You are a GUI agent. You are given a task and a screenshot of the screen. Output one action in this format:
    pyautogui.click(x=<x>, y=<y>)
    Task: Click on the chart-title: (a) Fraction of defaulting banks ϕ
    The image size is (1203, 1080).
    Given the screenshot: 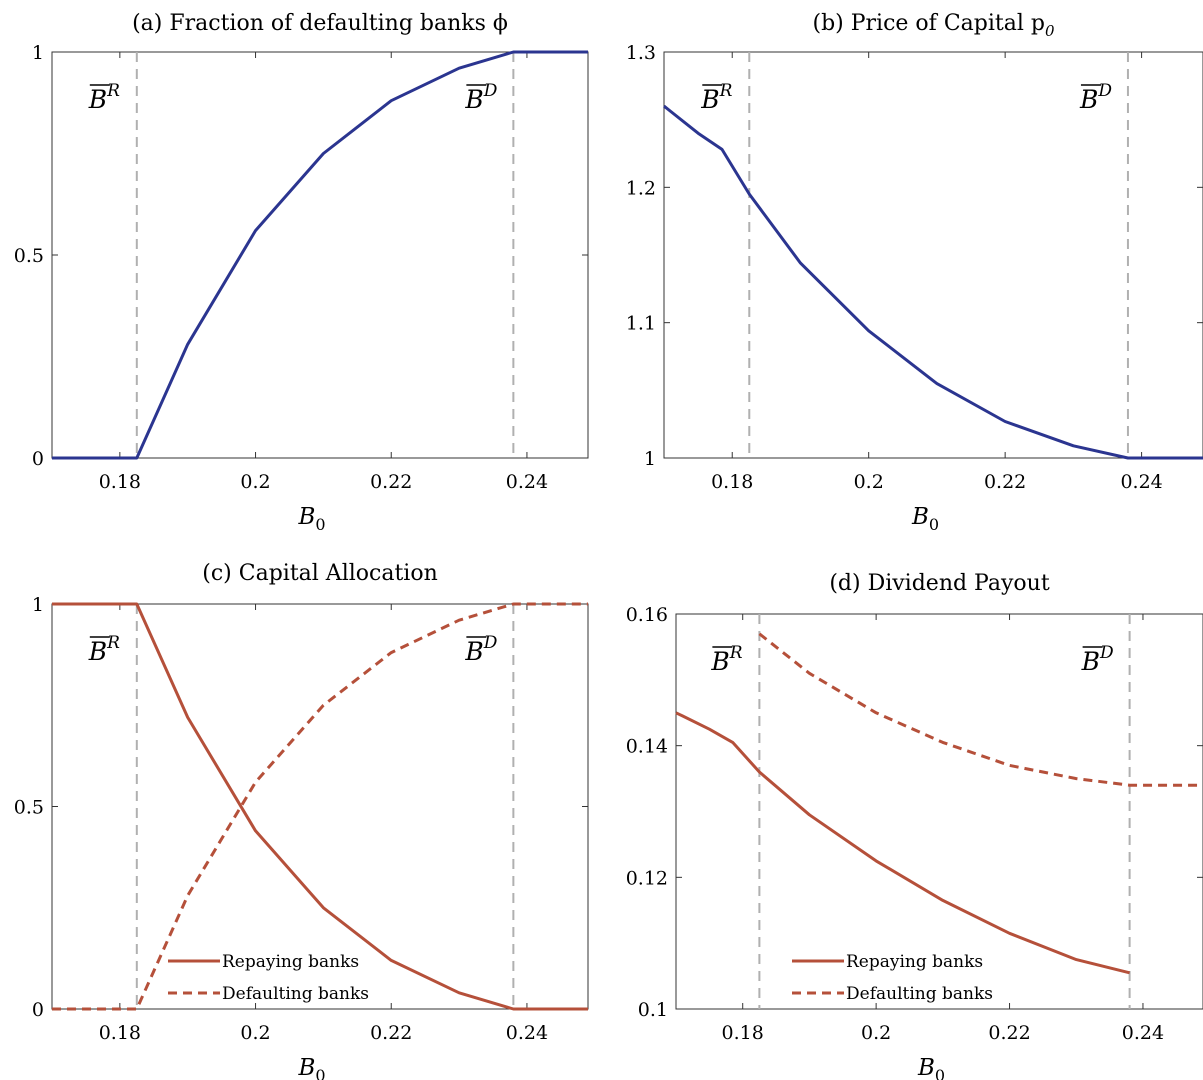 What is the action you would take?
    pyautogui.click(x=320, y=23)
    